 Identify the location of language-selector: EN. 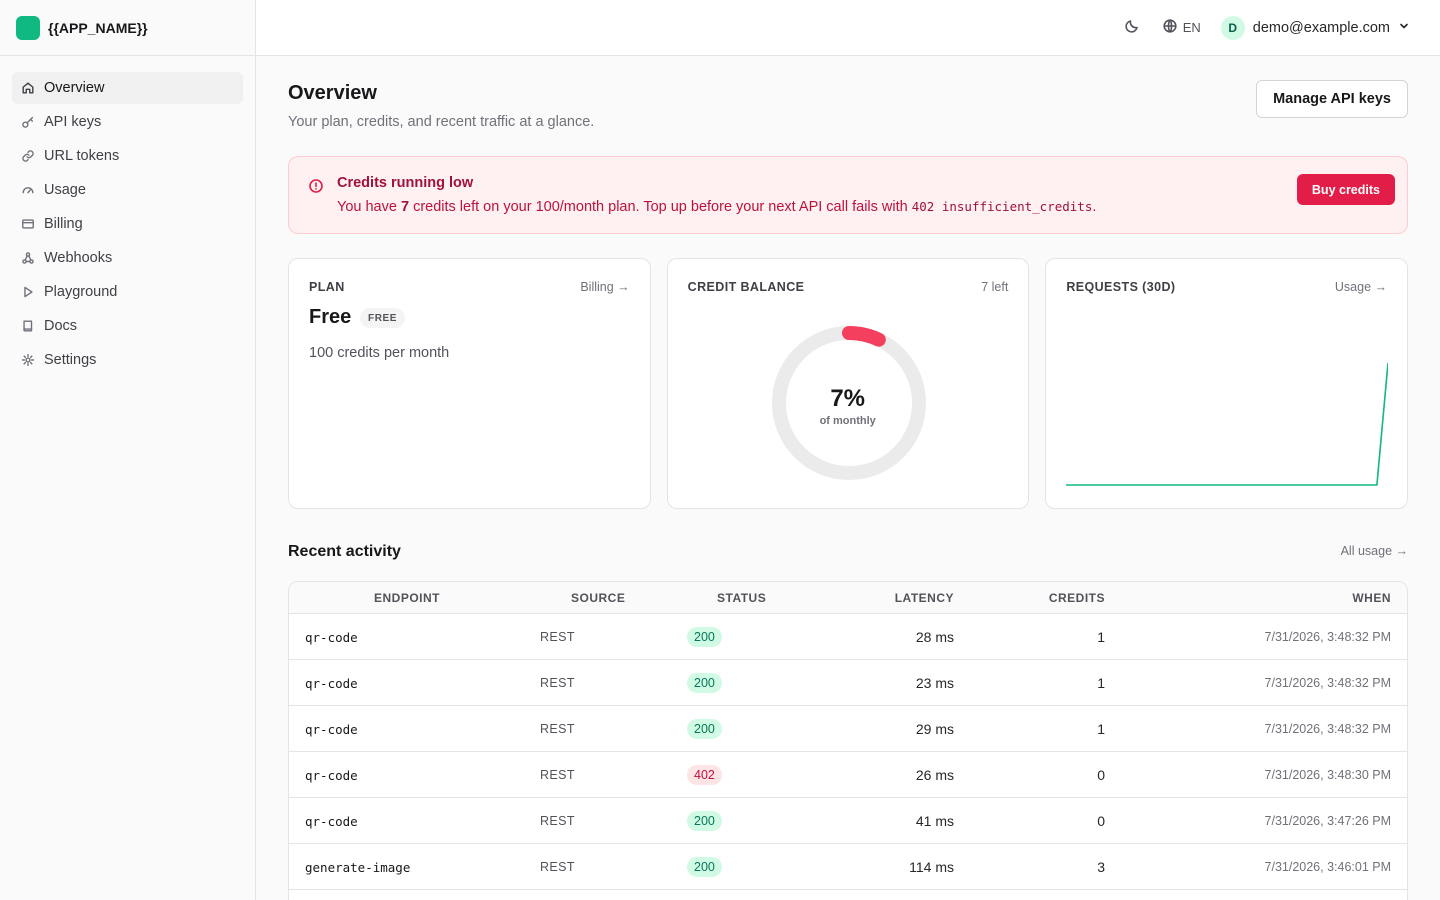
(1181, 27).